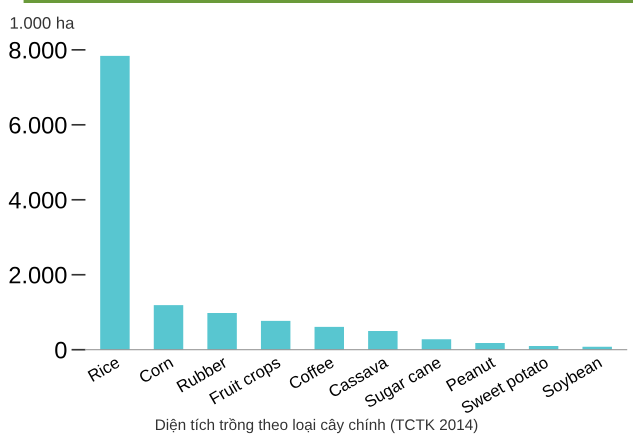 The image size is (633, 441). What do you see at coordinates (156, 370) in the screenshot?
I see `x-tick-label: Corn` at bounding box center [156, 370].